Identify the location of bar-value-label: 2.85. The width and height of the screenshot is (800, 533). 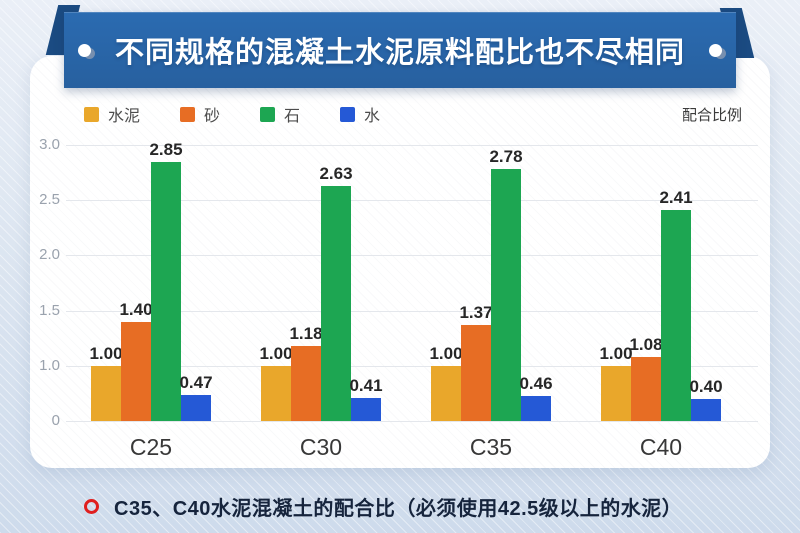
(166, 149).